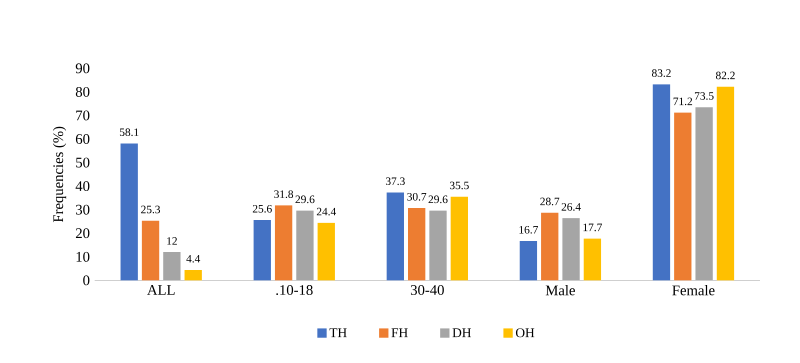 This screenshot has height=363, width=800. What do you see at coordinates (150, 210) in the screenshot?
I see `data-label: 25.3` at bounding box center [150, 210].